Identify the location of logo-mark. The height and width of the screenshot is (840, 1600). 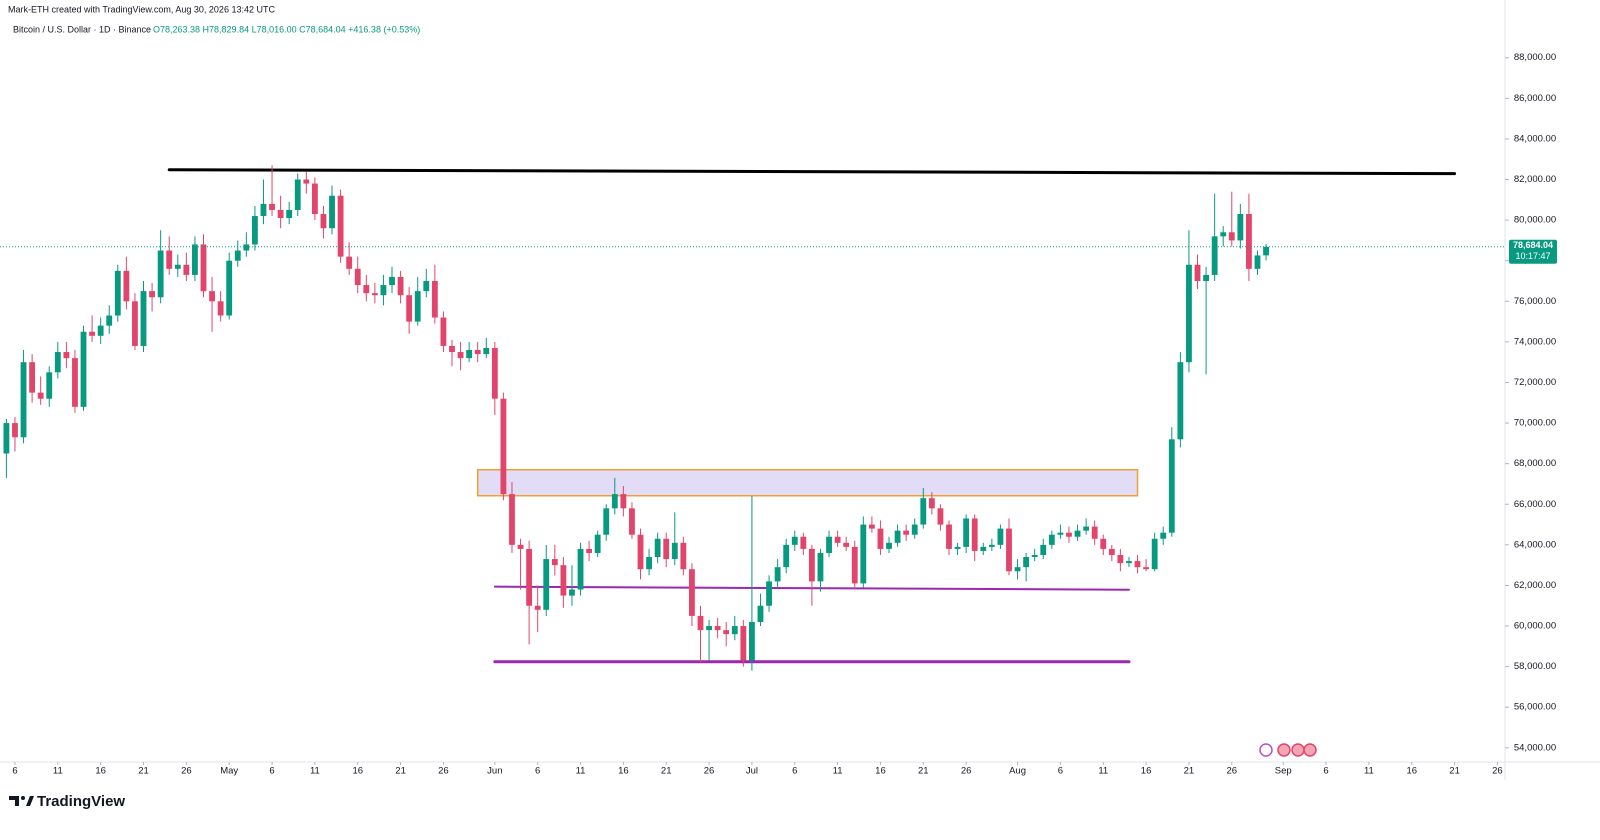
(30, 801).